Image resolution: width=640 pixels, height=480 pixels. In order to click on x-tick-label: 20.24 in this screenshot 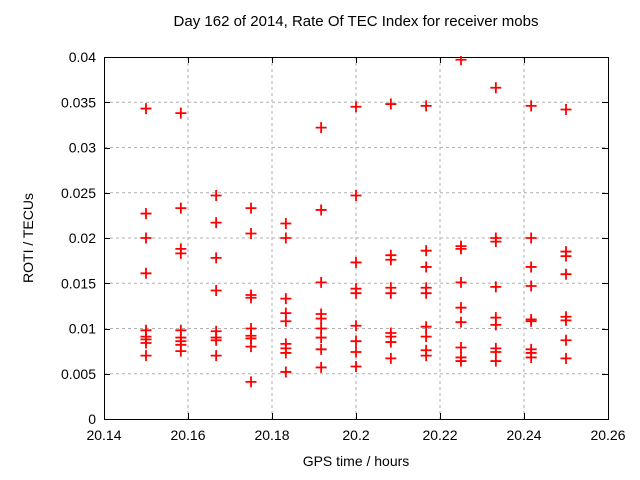, I will do `click(523, 435)`.